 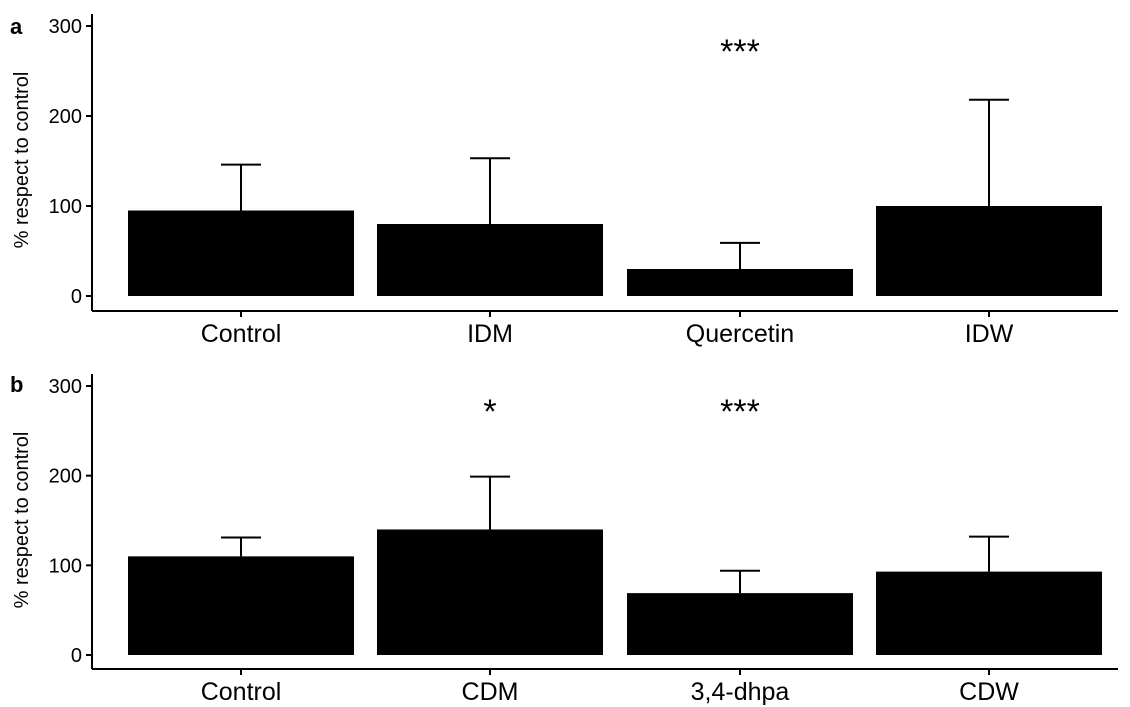 I want to click on panel-a-y-tick-label: 300, so click(x=65, y=27).